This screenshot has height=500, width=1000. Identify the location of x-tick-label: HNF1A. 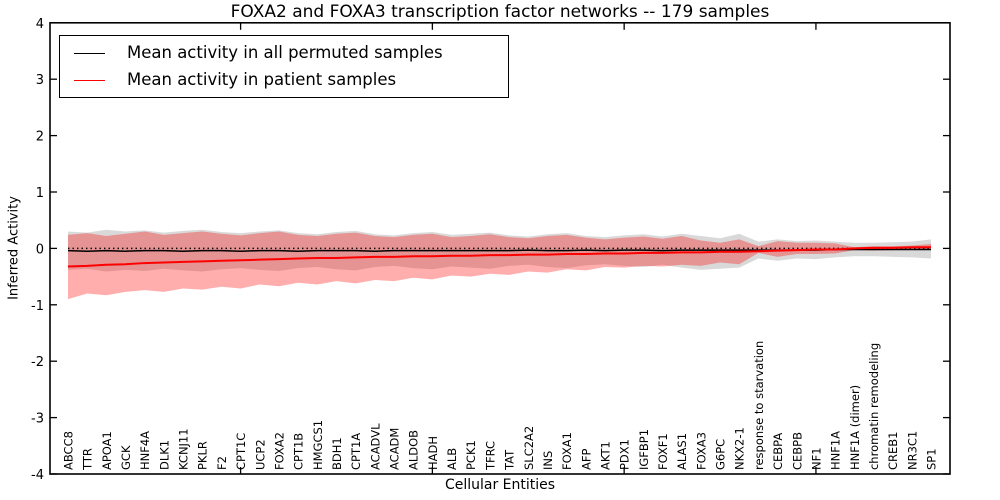
(836, 450).